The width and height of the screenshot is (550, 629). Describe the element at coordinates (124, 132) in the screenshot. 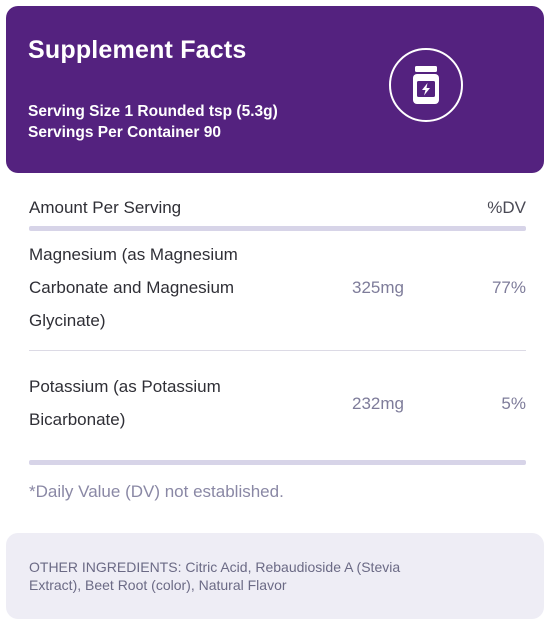

I see `servings-per-container: Servings Per Container 90` at that location.